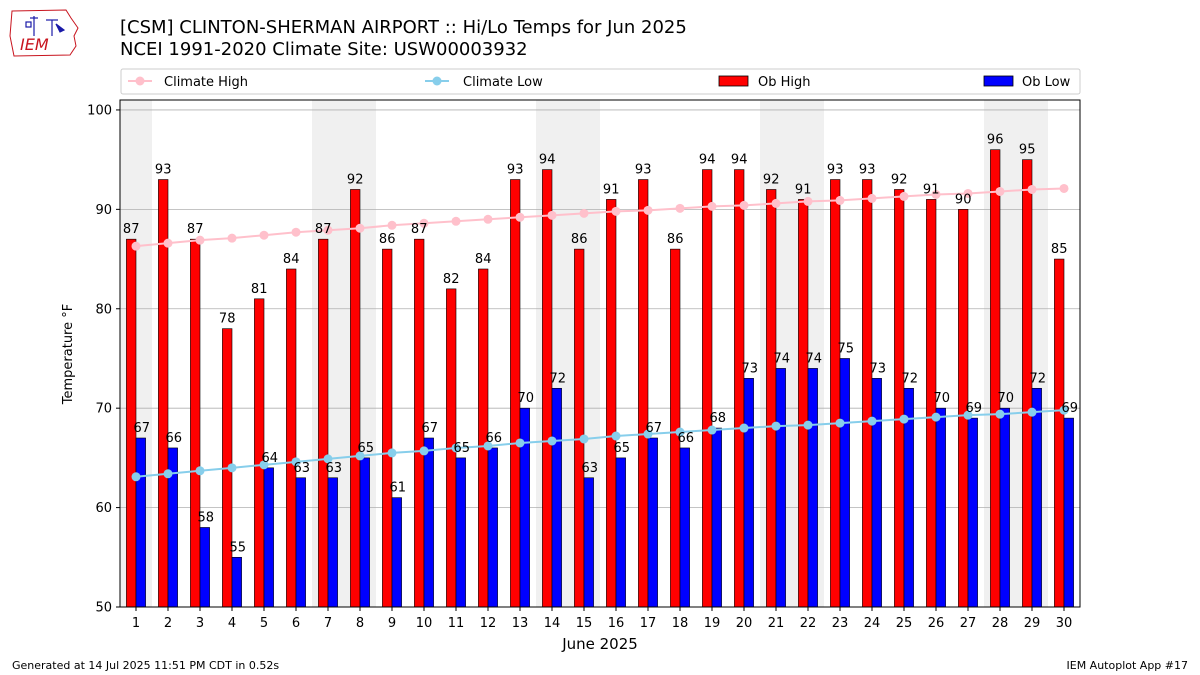  I want to click on legend-climate-low-label: Climate Low, so click(503, 82).